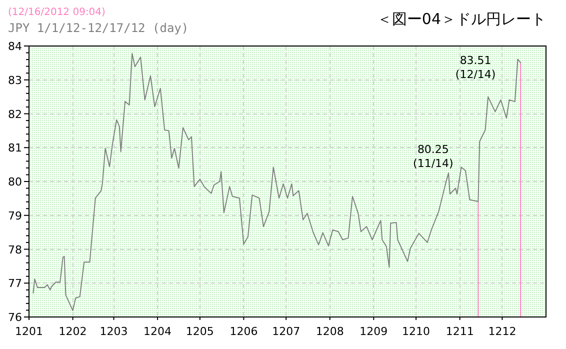 The width and height of the screenshot is (566, 349). I want to click on x-tick-label: 1206, so click(244, 331).